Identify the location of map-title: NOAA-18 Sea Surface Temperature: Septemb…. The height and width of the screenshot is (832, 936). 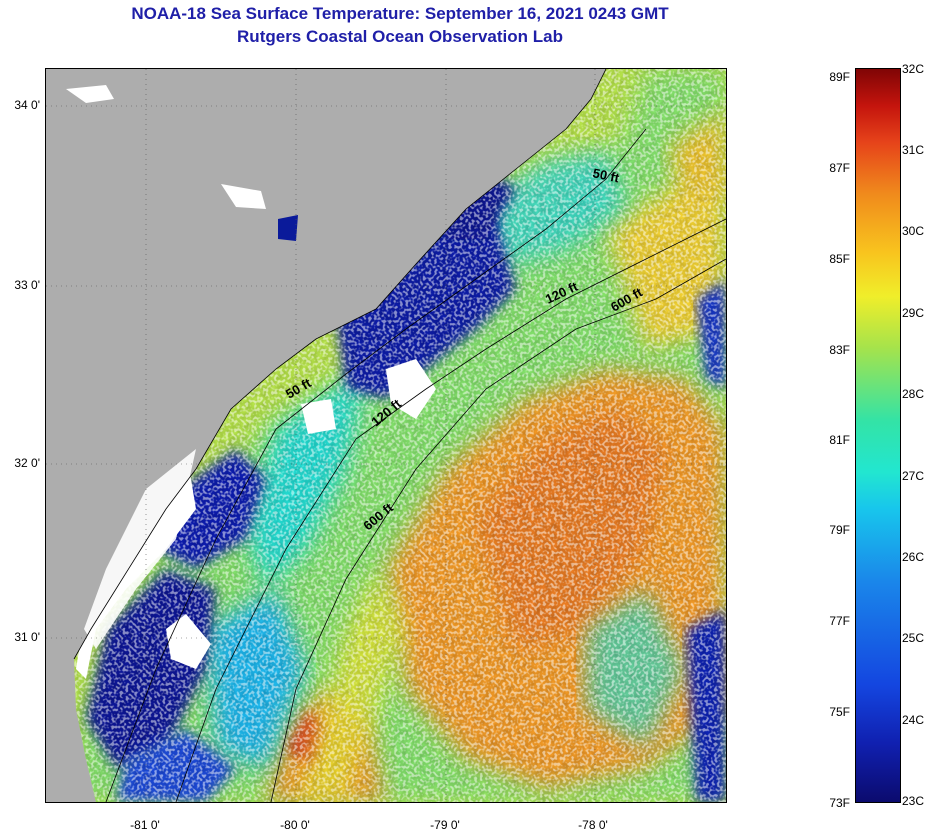
(400, 13).